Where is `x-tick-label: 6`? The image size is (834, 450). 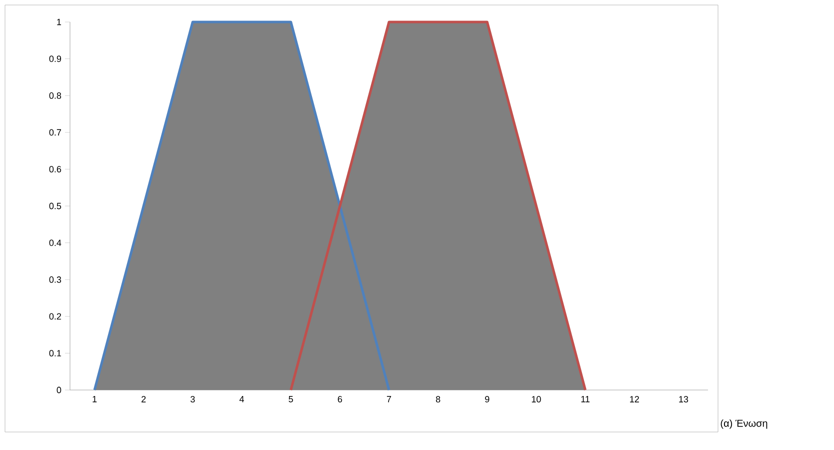 x-tick-label: 6 is located at coordinates (340, 399).